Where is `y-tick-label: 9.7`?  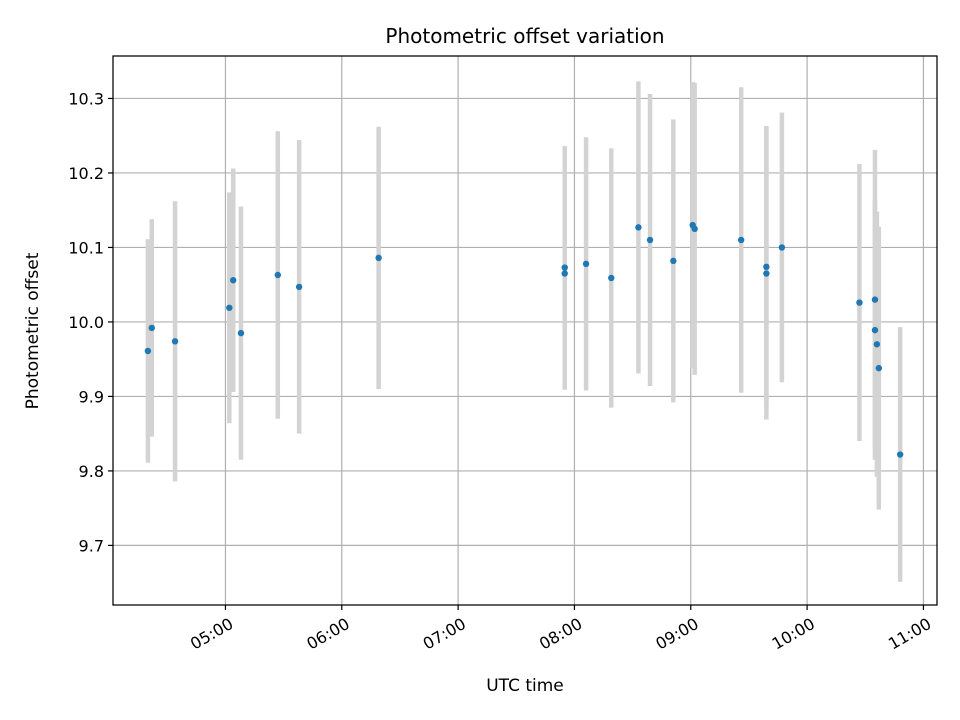
y-tick-label: 9.7 is located at coordinates (91, 545).